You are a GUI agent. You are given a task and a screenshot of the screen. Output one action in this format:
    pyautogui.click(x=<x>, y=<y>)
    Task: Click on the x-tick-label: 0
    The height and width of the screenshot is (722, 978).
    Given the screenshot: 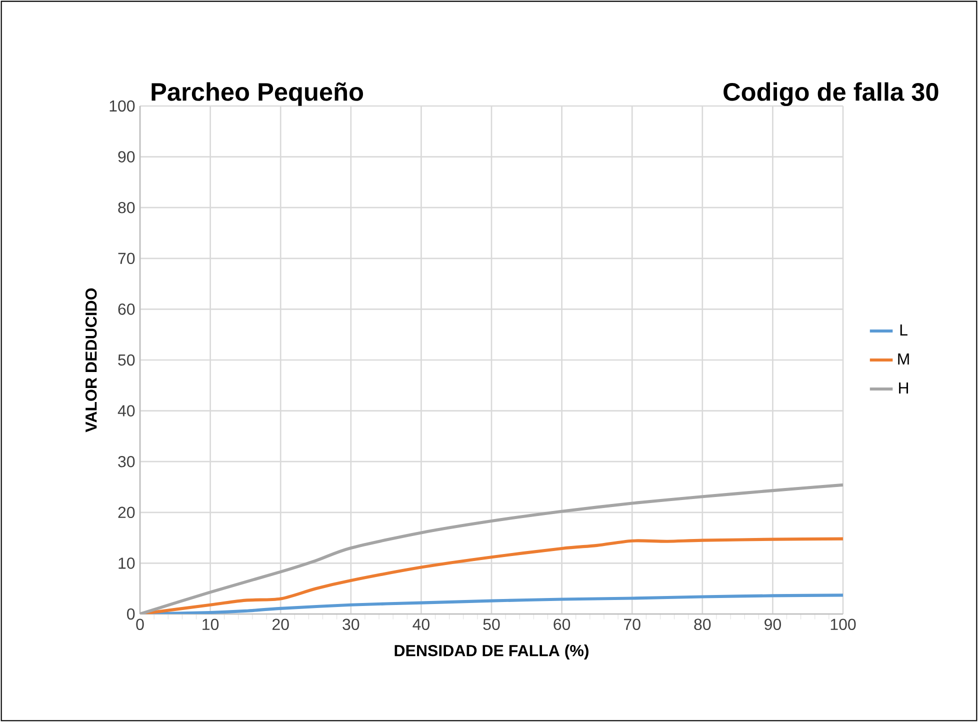 What is the action you would take?
    pyautogui.click(x=140, y=624)
    